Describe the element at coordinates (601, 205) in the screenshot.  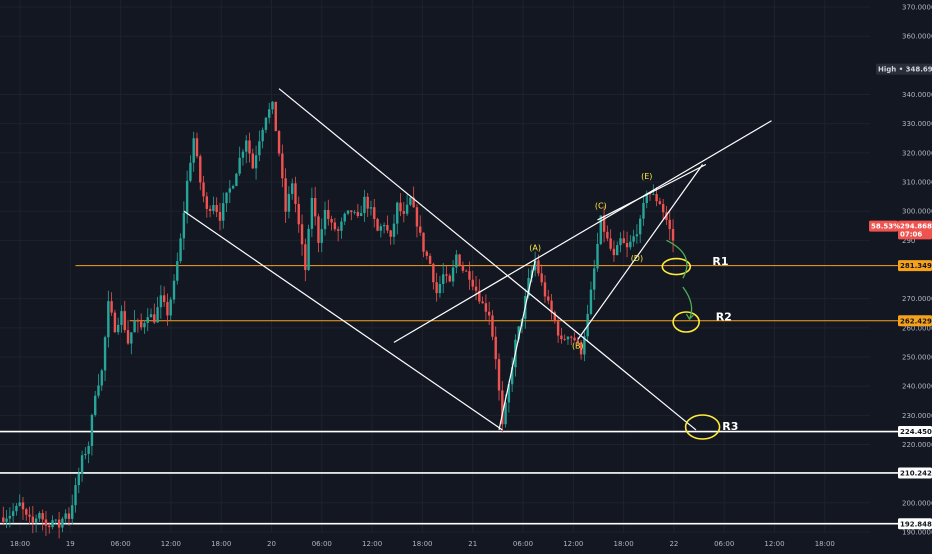
I see `wave-label: (C)` at that location.